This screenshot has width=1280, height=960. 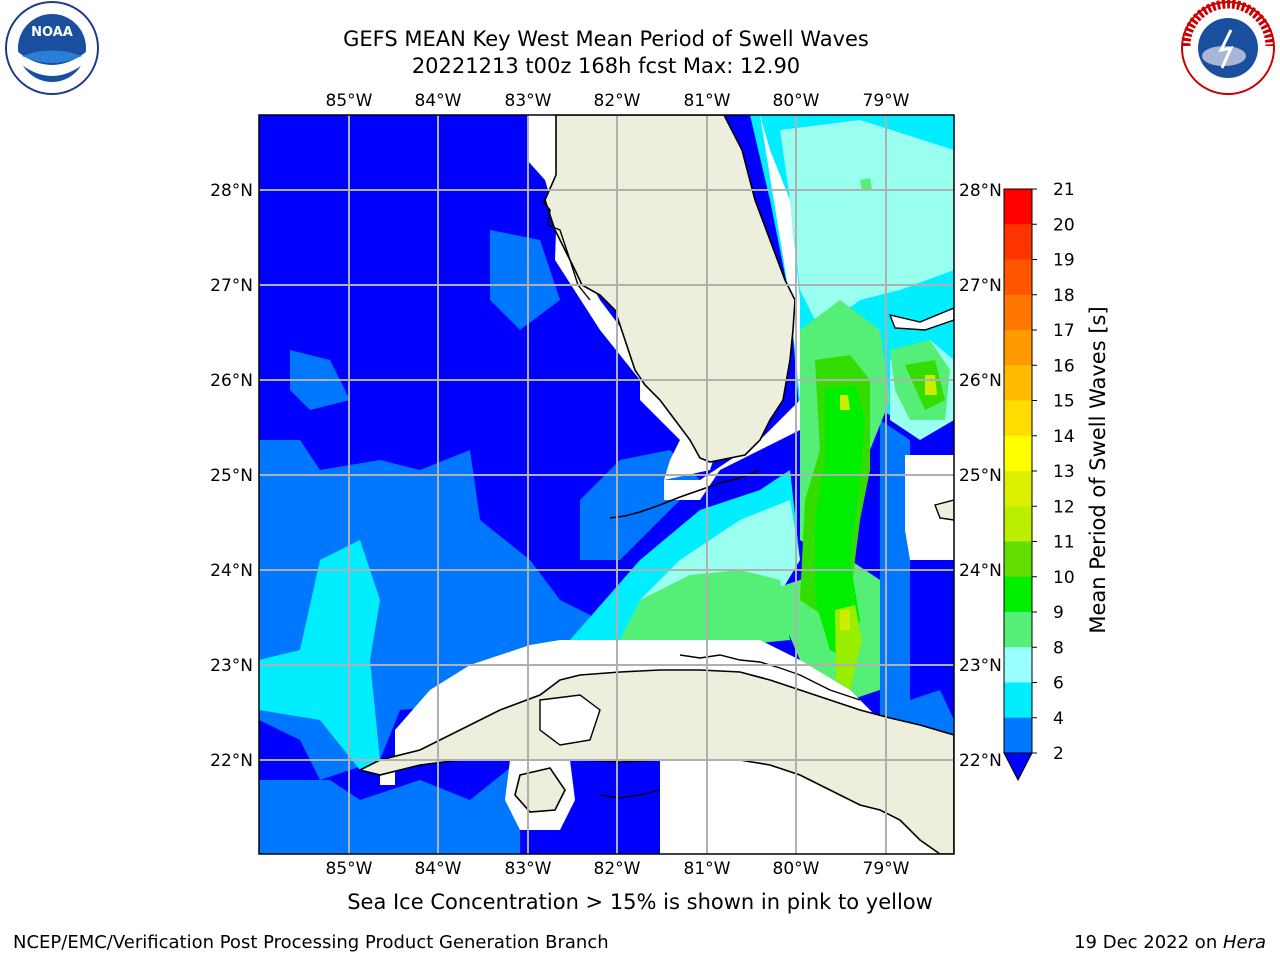 I want to click on colorbar-tick-label: 4, so click(x=1058, y=719).